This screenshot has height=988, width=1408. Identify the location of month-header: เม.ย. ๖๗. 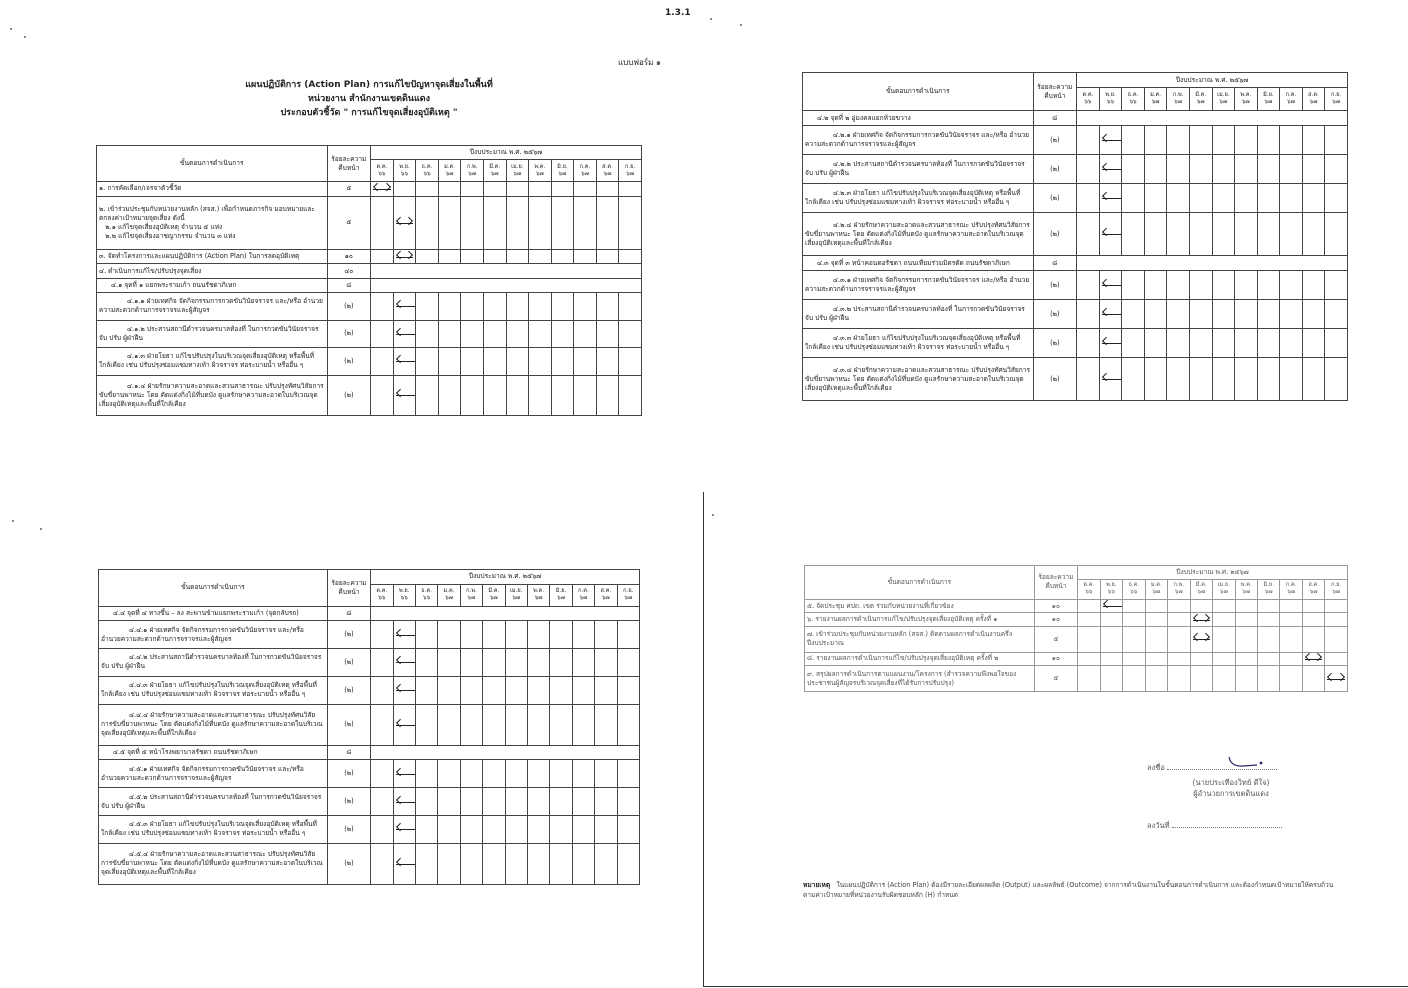
(517, 171).